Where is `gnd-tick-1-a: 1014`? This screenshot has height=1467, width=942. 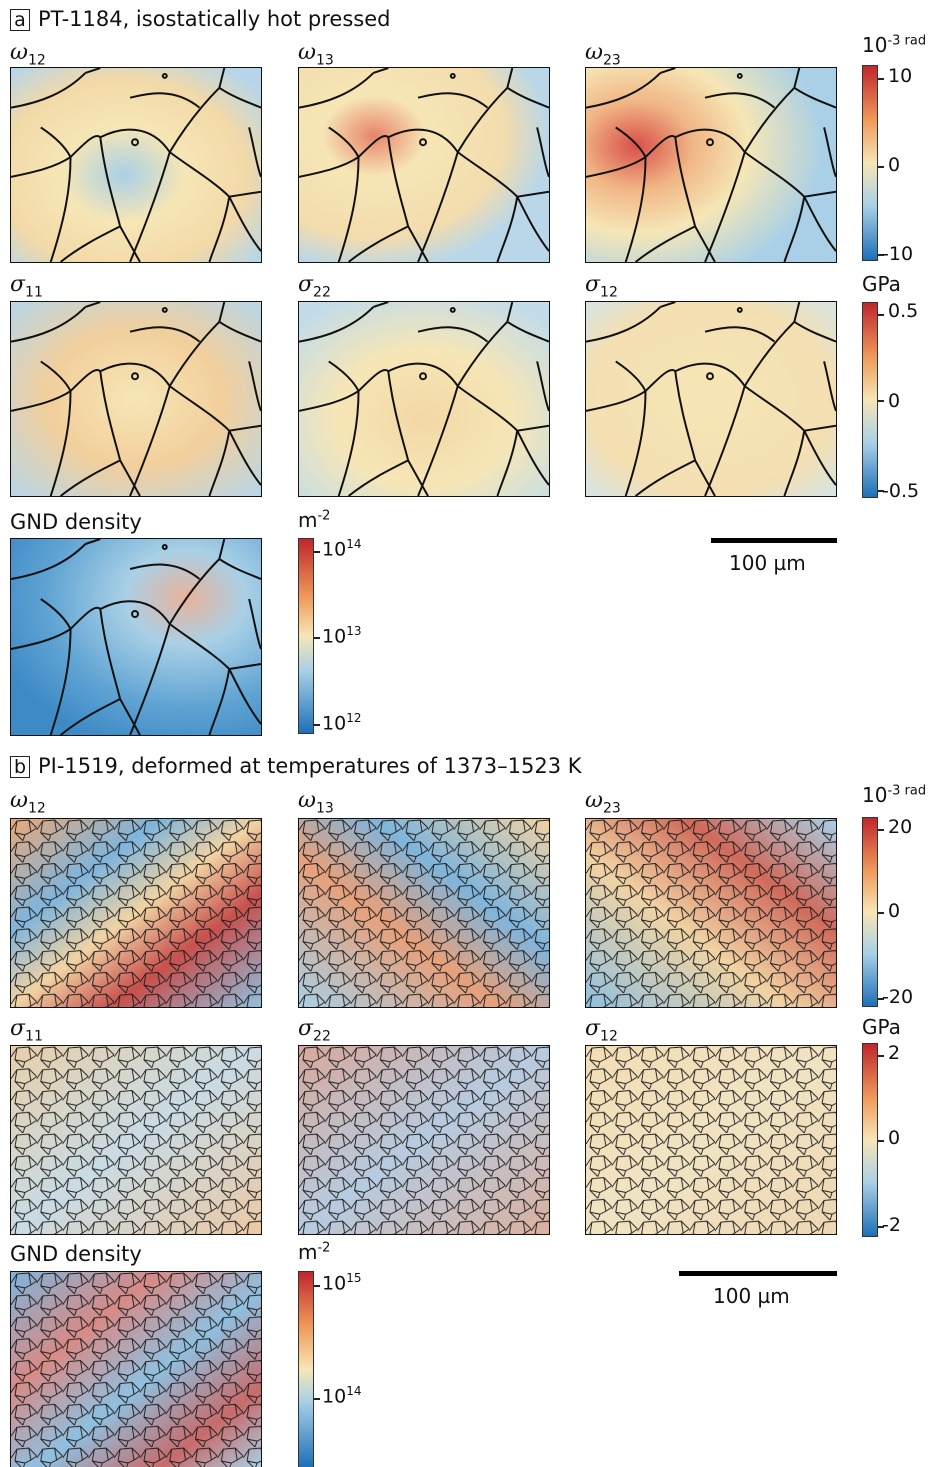
gnd-tick-1-a: 1014 is located at coordinates (342, 549).